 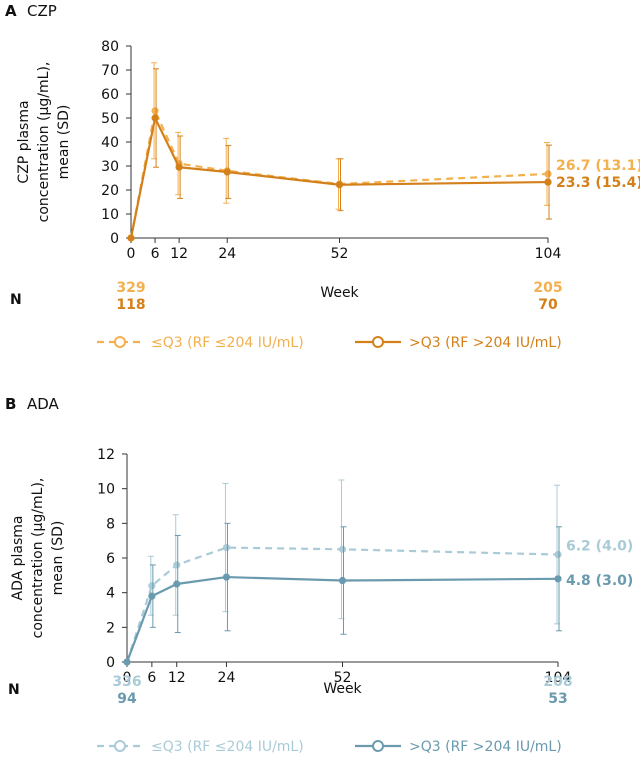 What do you see at coordinates (130, 288) in the screenshot?
I see `n-value: 329` at bounding box center [130, 288].